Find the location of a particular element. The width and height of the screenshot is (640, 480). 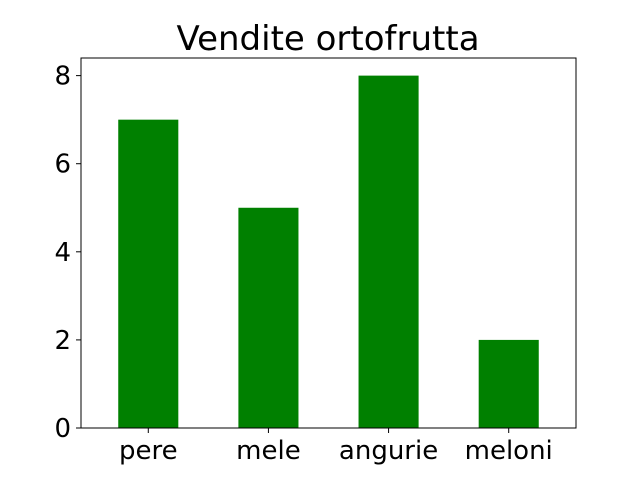

bar-mele is located at coordinates (268, 317).